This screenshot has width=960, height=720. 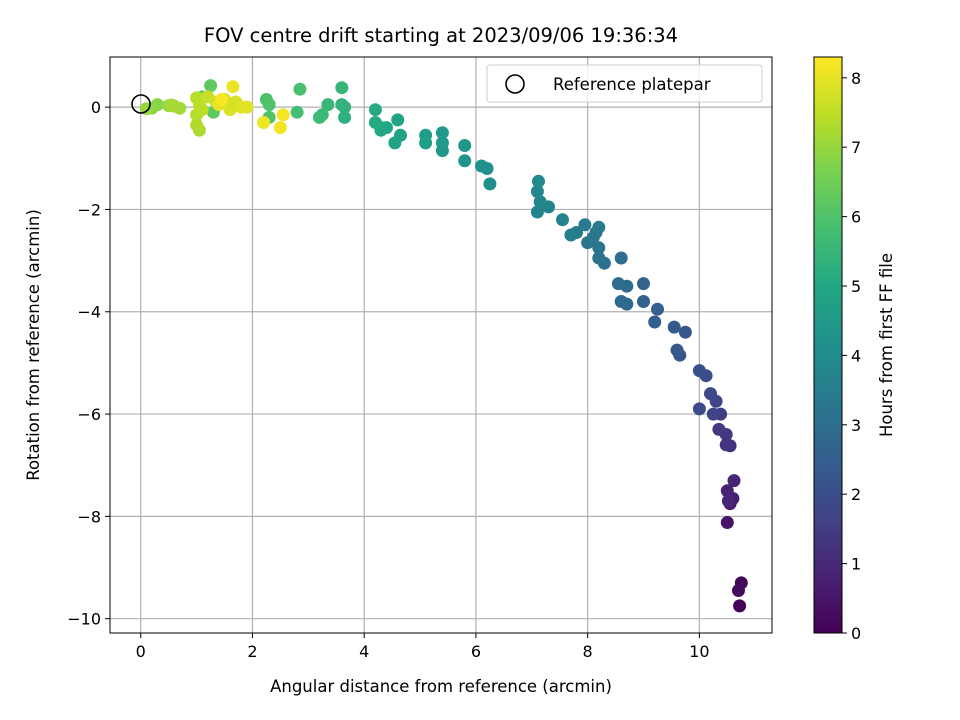 I want to click on colorbar-tick-label: 7, so click(x=856, y=147).